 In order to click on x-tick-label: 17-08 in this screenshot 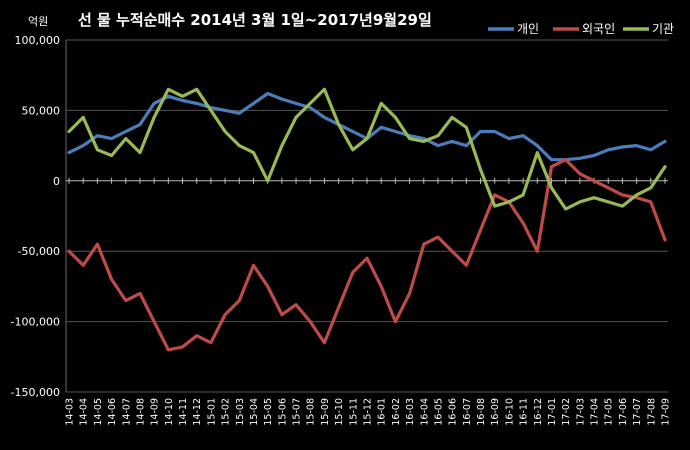, I will do `click(651, 412)`.